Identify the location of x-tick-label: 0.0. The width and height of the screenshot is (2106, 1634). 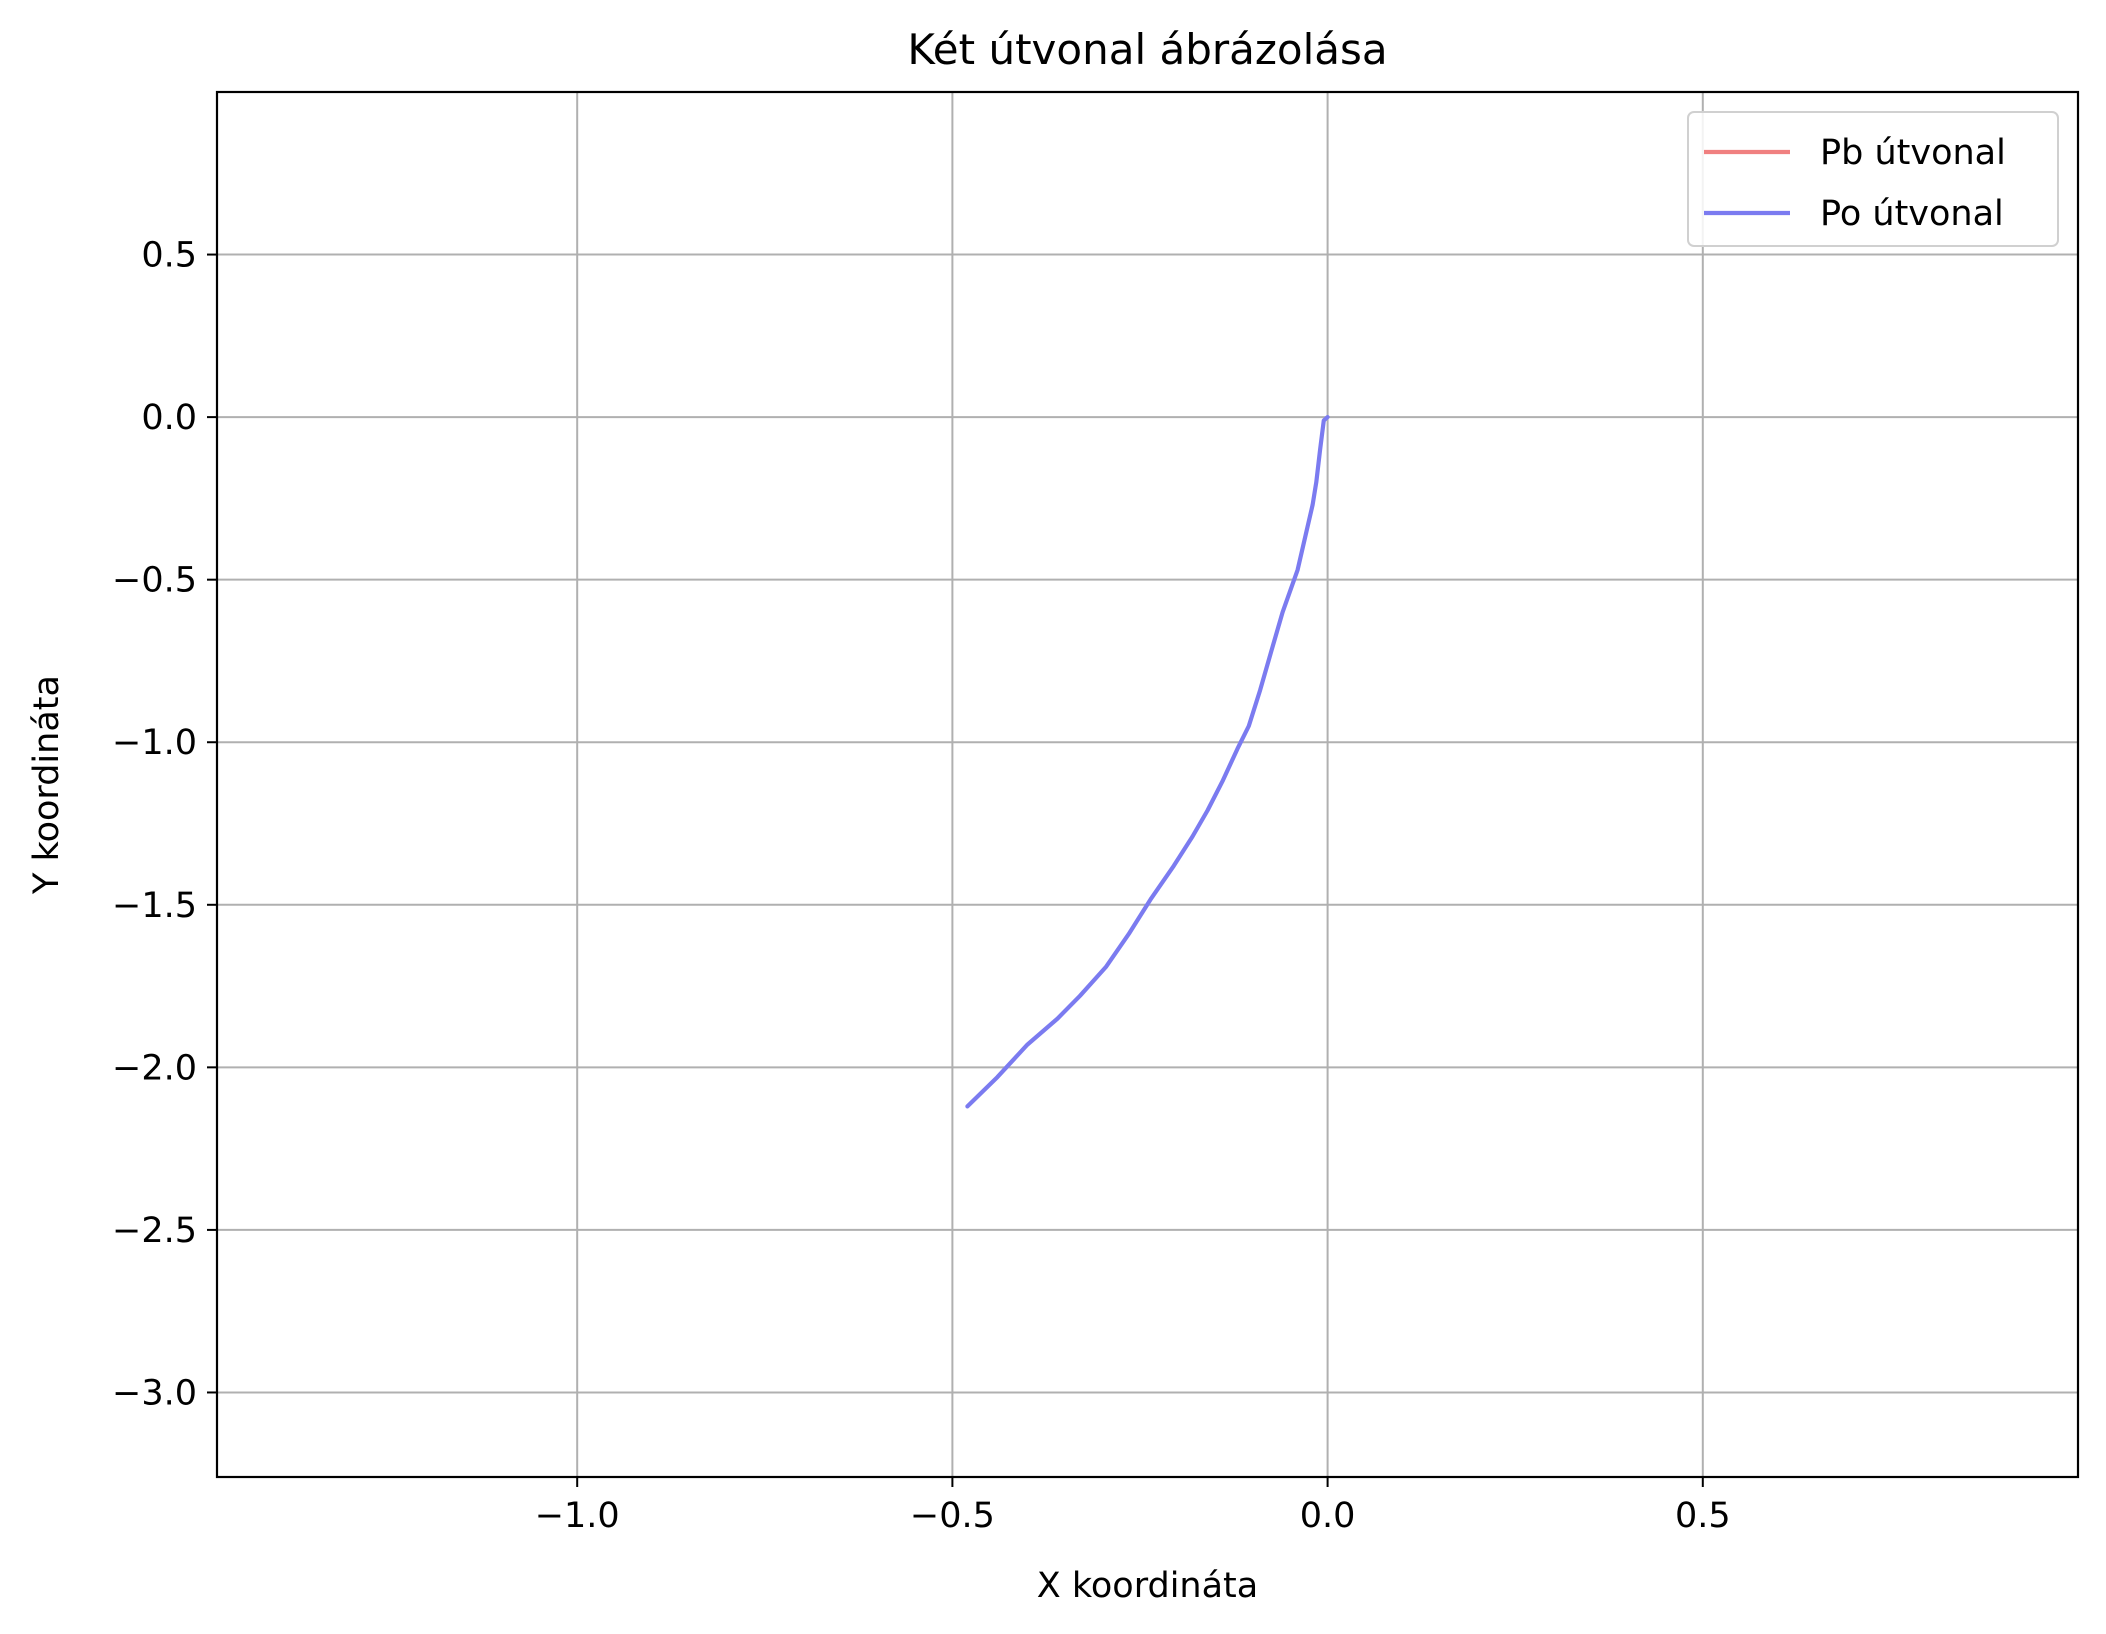
(1328, 1516).